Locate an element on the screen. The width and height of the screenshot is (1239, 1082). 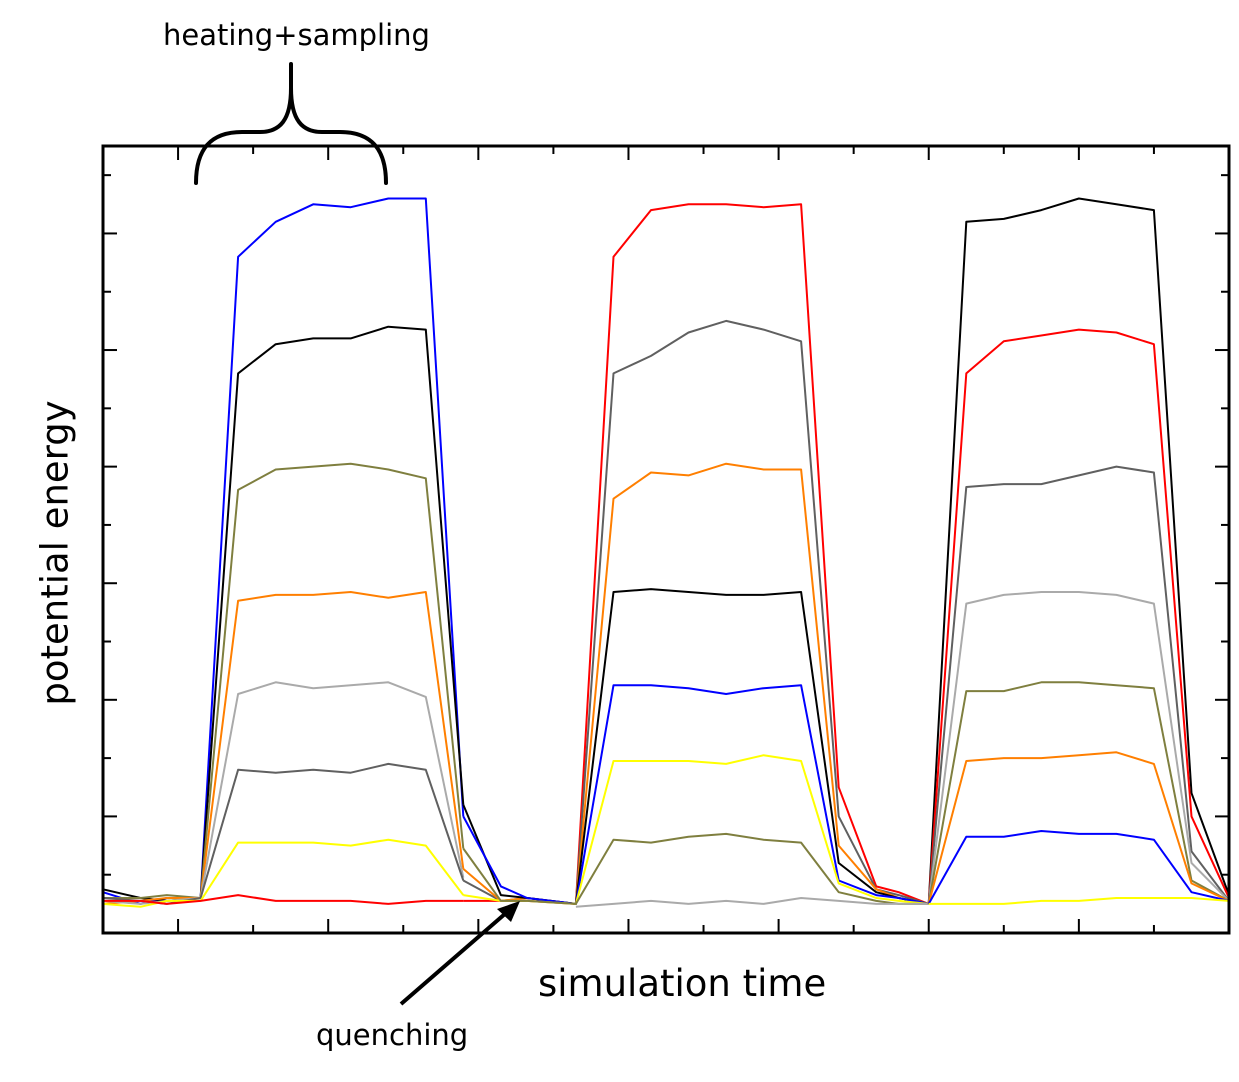
heating-brace is located at coordinates (291, 123).